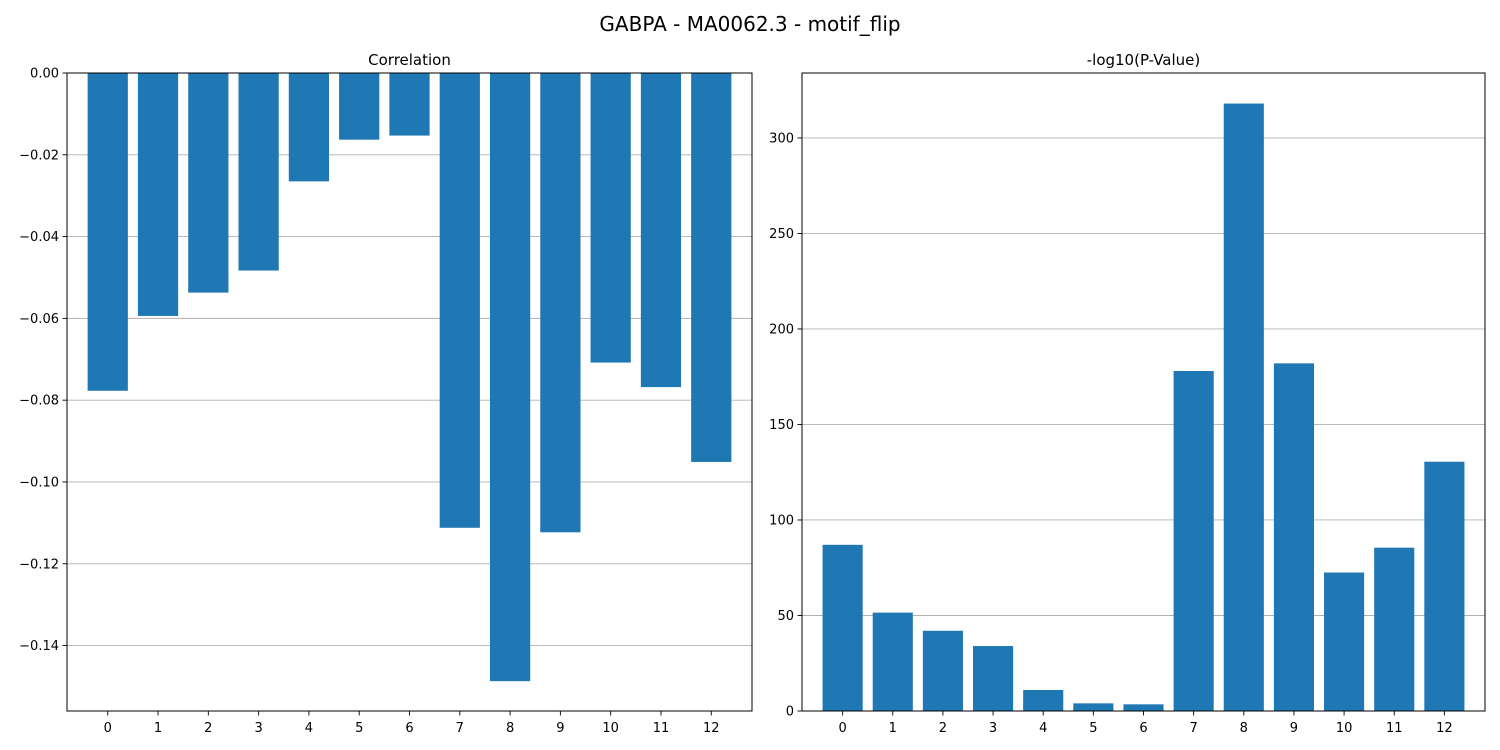  I want to click on pvalue-xtick-label: 1, so click(893, 728).